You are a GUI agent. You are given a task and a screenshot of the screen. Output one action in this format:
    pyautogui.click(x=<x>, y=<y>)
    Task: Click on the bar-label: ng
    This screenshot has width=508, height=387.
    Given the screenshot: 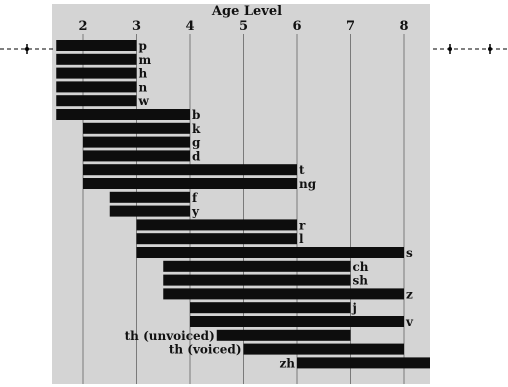 What is the action you would take?
    pyautogui.click(x=308, y=184)
    